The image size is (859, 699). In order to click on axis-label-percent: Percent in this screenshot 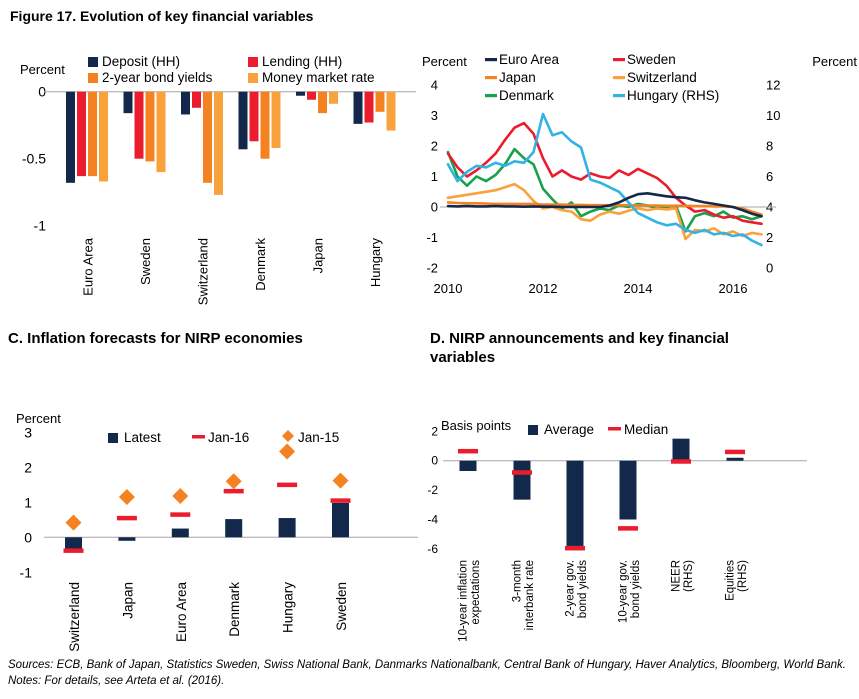, I will do `click(42, 69)`.